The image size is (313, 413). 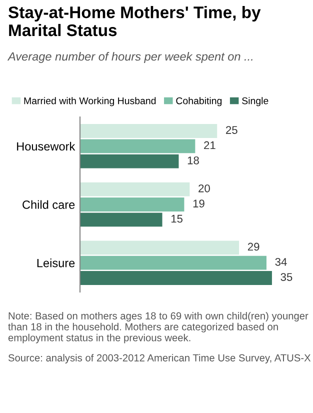 What do you see at coordinates (232, 130) in the screenshot?
I see `data-label: 25` at bounding box center [232, 130].